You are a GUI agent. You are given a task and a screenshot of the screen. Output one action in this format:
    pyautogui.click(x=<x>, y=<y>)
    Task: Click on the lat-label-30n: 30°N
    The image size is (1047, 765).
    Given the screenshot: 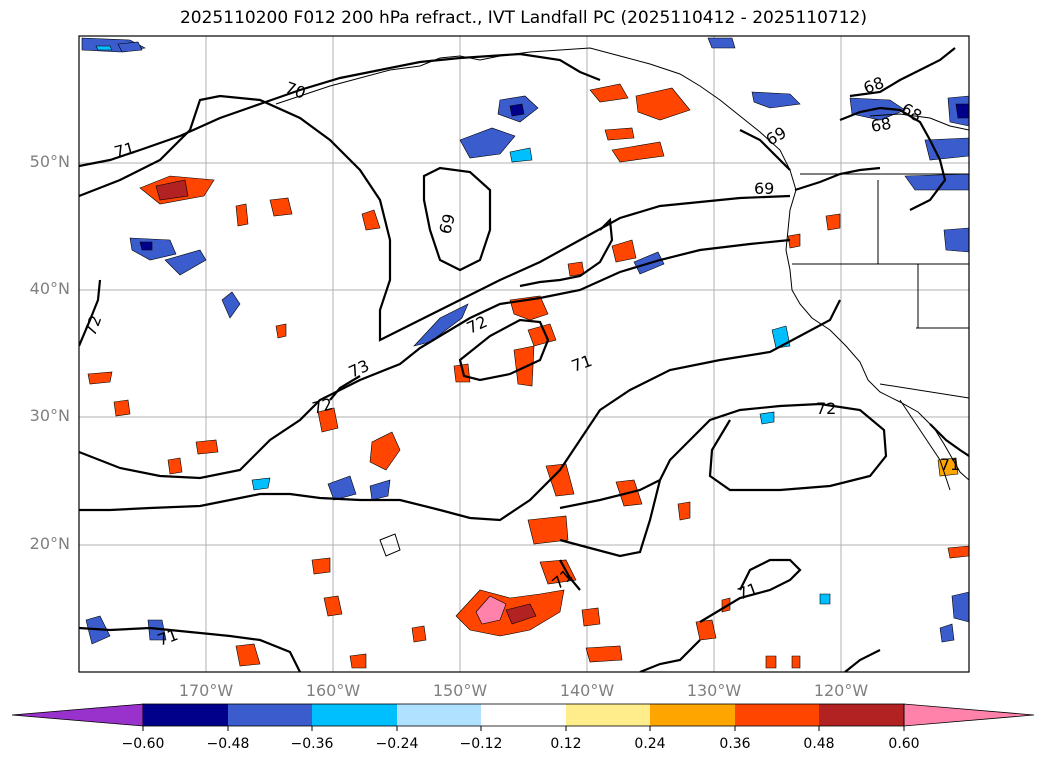 What is the action you would take?
    pyautogui.click(x=49, y=415)
    